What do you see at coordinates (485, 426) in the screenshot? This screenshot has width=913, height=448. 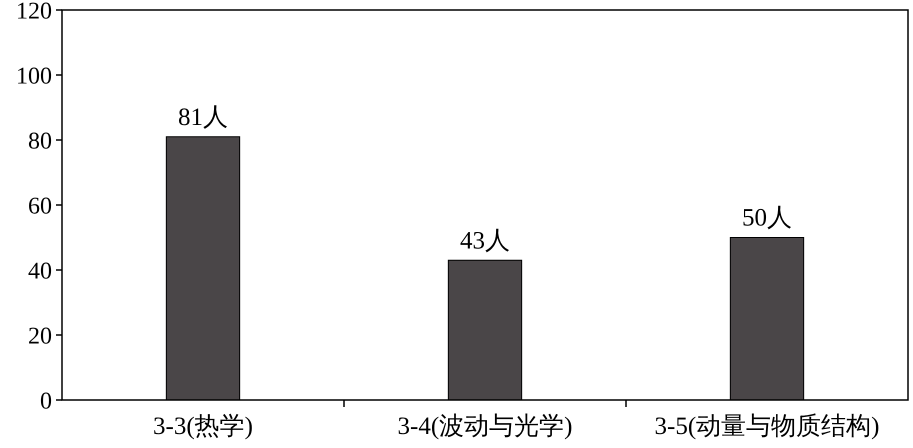 I see `x-tick-label: 3-4(波动与光学)` at bounding box center [485, 426].